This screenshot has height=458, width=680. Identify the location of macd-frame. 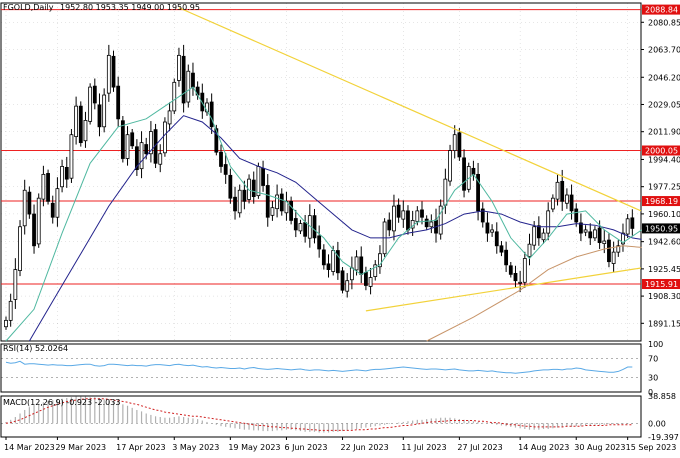
(321, 416).